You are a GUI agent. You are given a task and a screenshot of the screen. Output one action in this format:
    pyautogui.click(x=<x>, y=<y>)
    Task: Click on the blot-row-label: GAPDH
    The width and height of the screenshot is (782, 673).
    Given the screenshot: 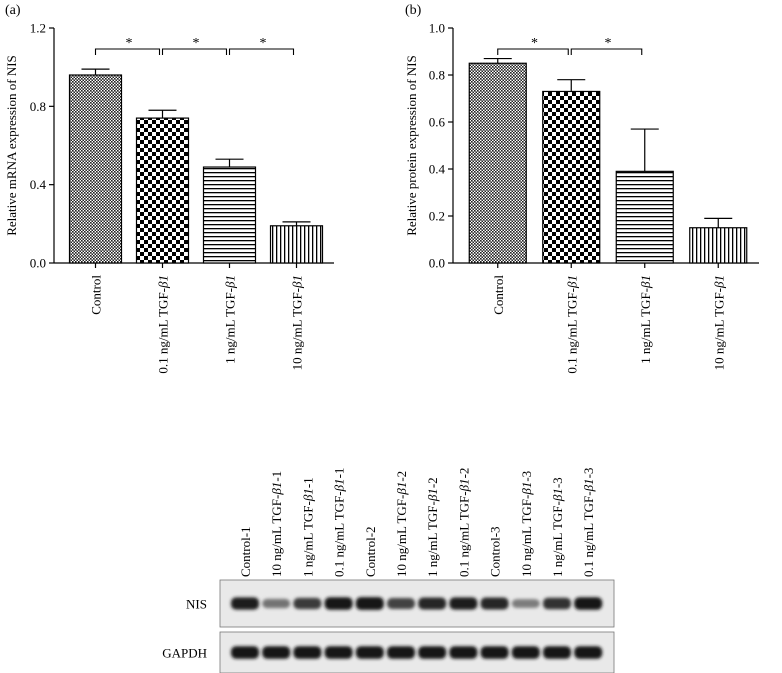 What is the action you would take?
    pyautogui.click(x=184, y=653)
    